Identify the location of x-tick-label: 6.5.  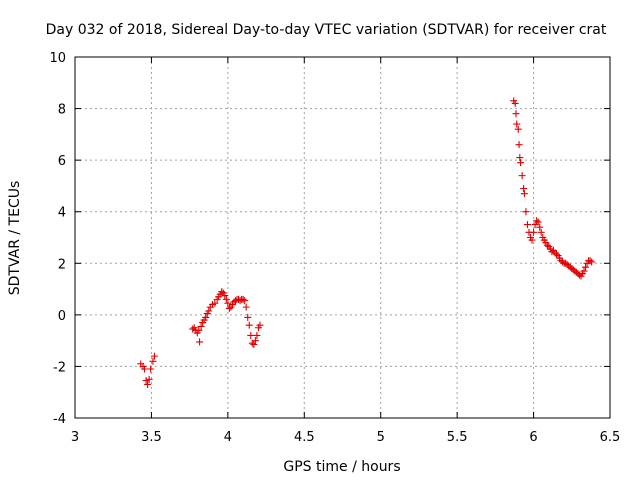
(610, 437).